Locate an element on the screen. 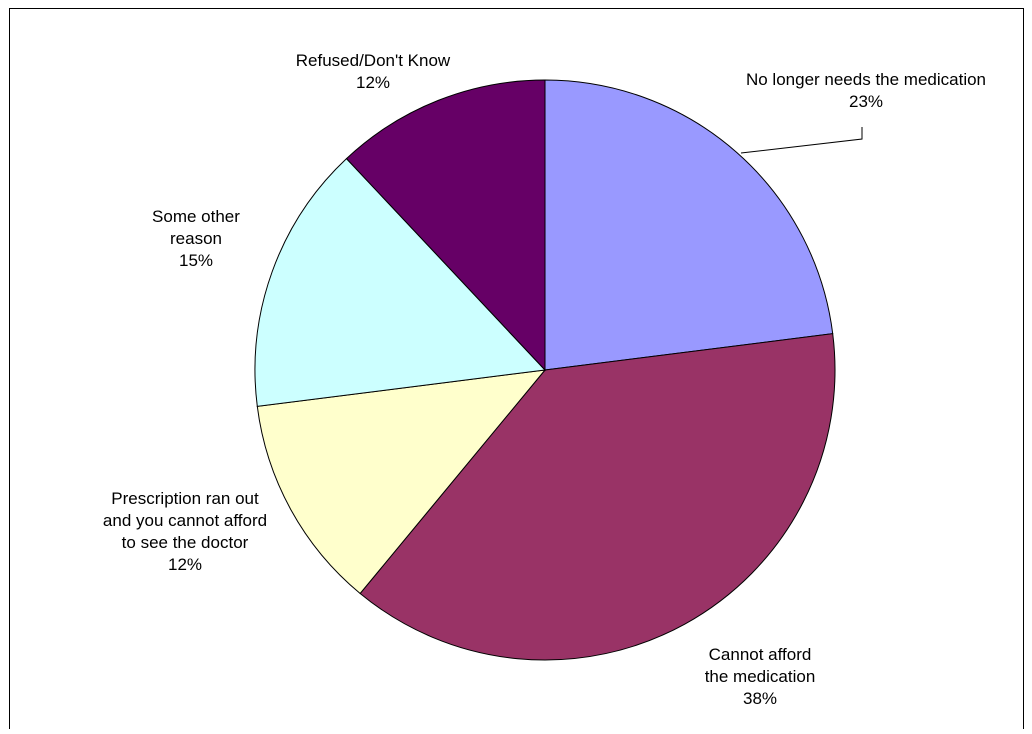  slice-label: No longer needs the medication 23% is located at coordinates (866, 90).